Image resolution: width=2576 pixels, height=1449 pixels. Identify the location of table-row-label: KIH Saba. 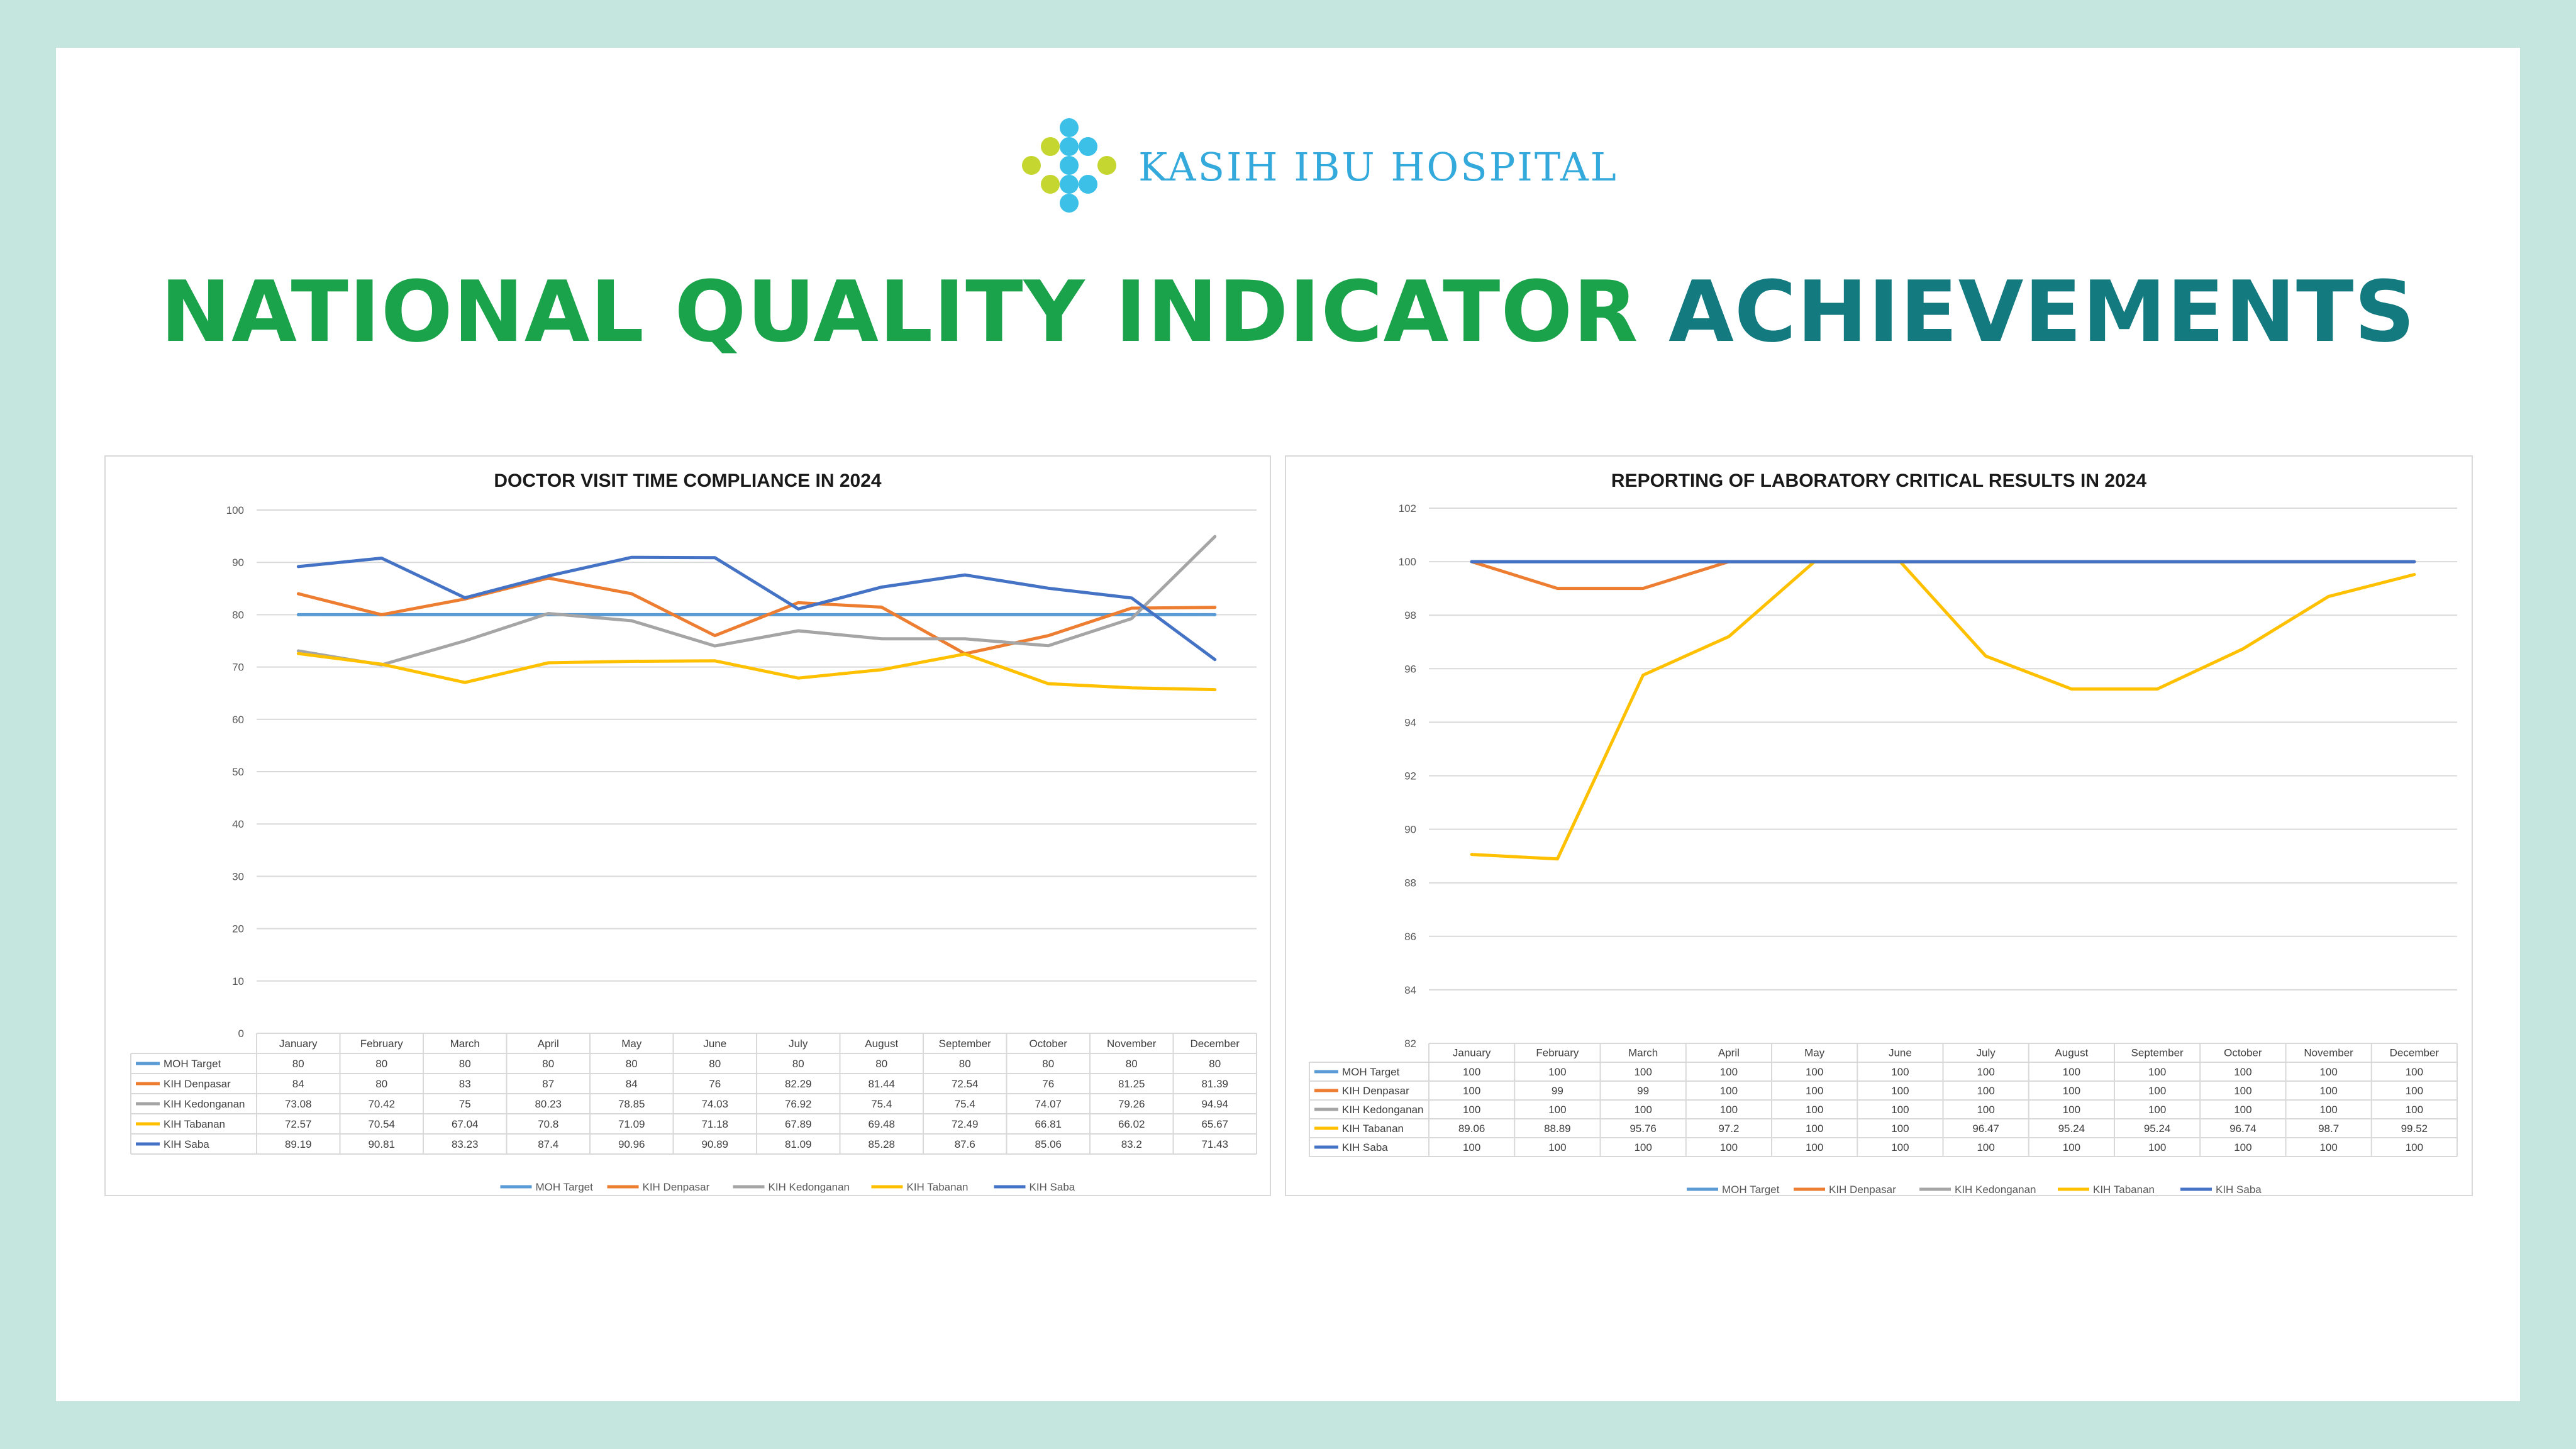
(186, 1144).